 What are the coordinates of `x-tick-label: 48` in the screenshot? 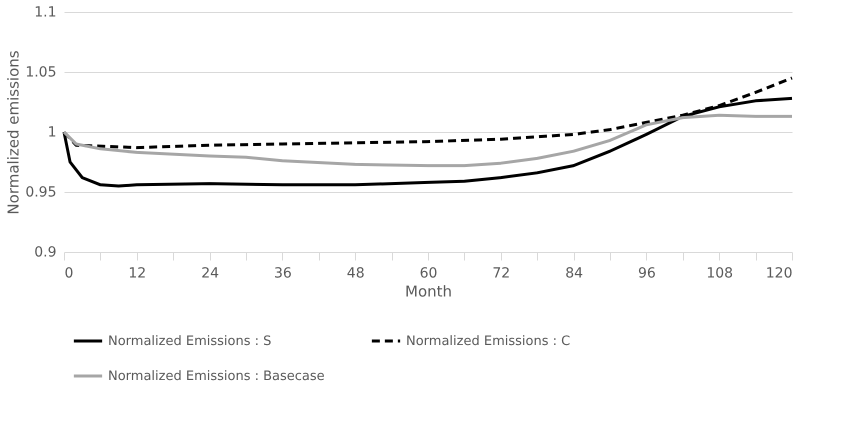 It's located at (355, 274).